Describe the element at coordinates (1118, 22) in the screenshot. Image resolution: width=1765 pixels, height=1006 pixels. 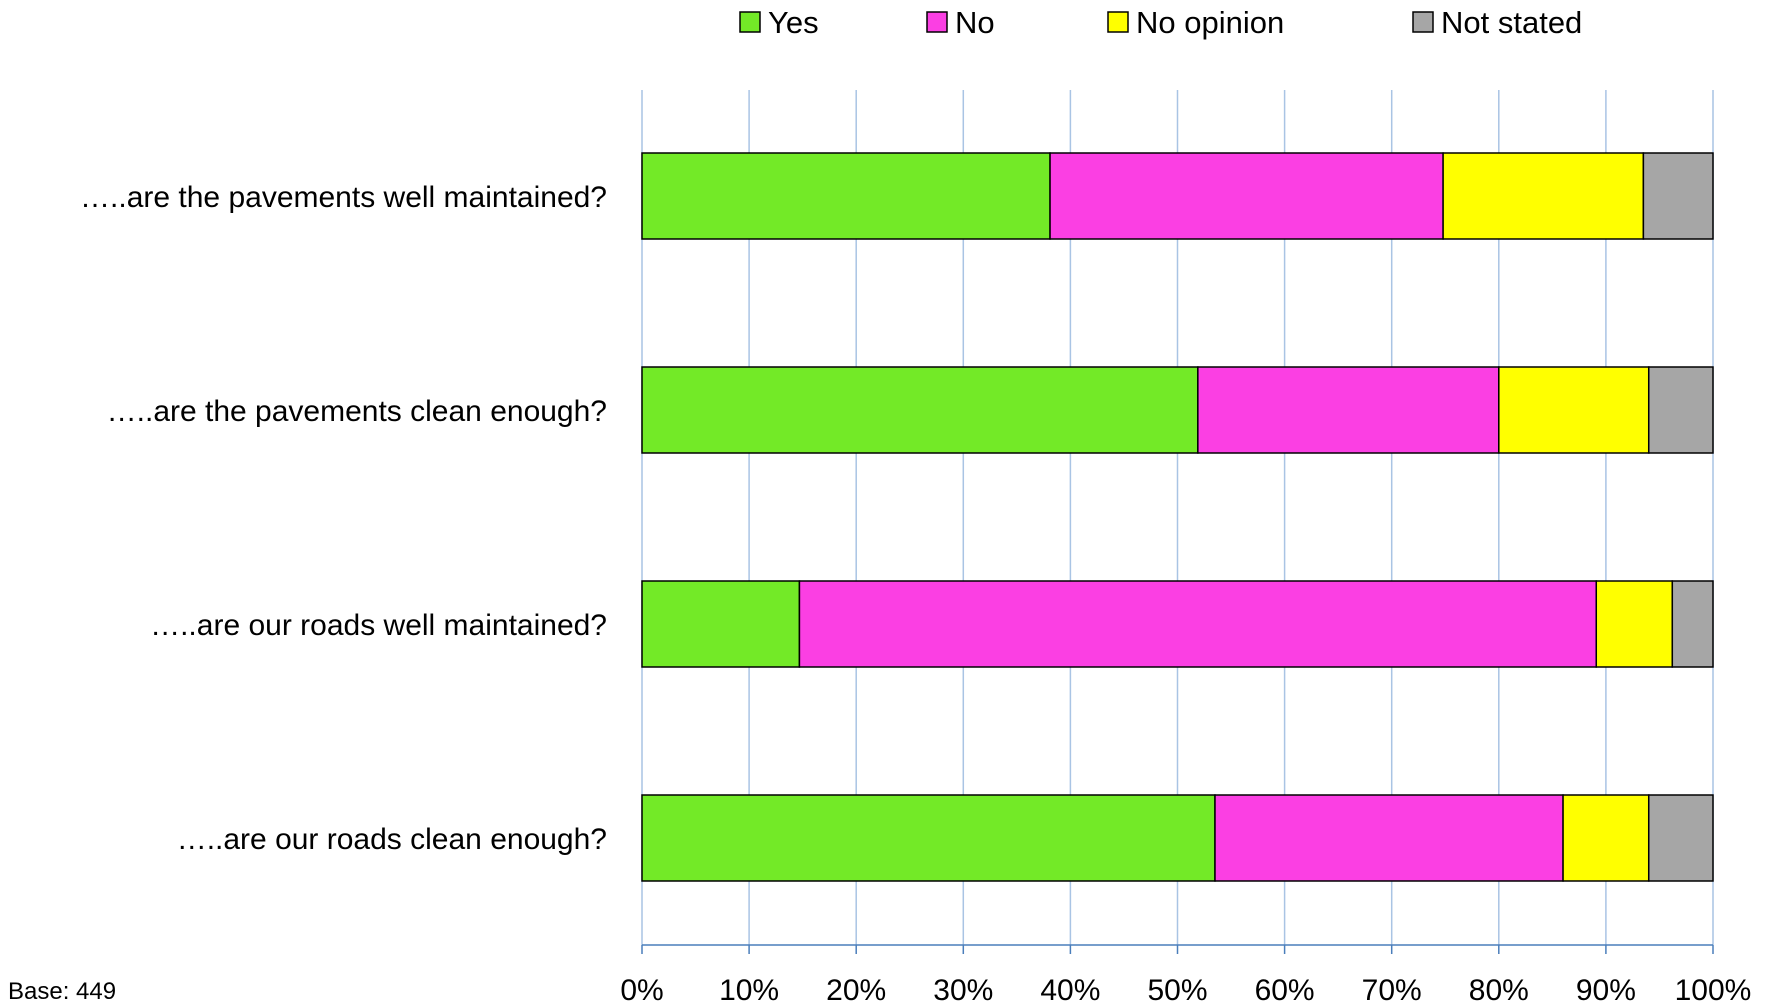
I see `legend-swatch-no-opinion` at that location.